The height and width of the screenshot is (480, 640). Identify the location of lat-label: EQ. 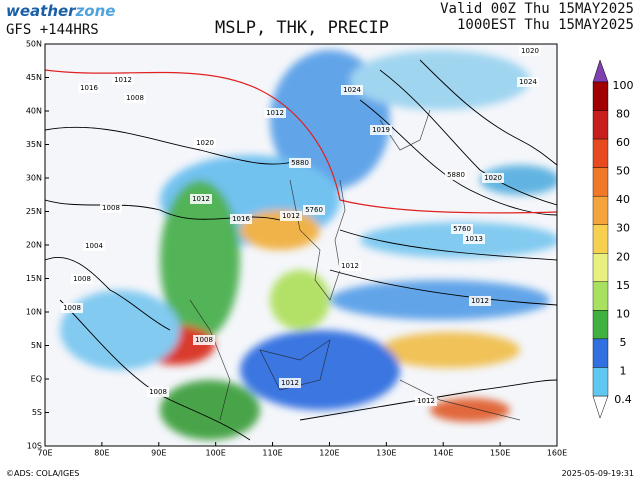
(36, 379).